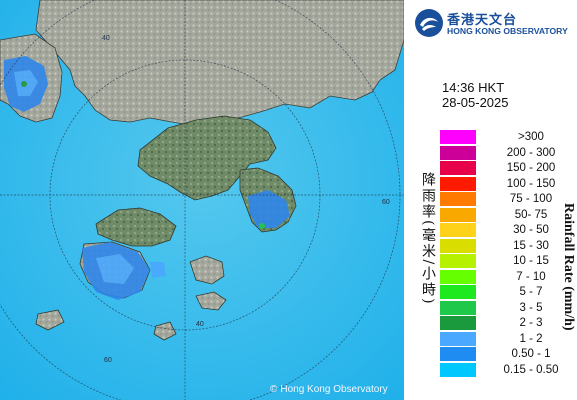 Image resolution: width=577 pixels, height=400 pixels. What do you see at coordinates (531, 323) in the screenshot?
I see `legend-label: 2 - 3` at bounding box center [531, 323].